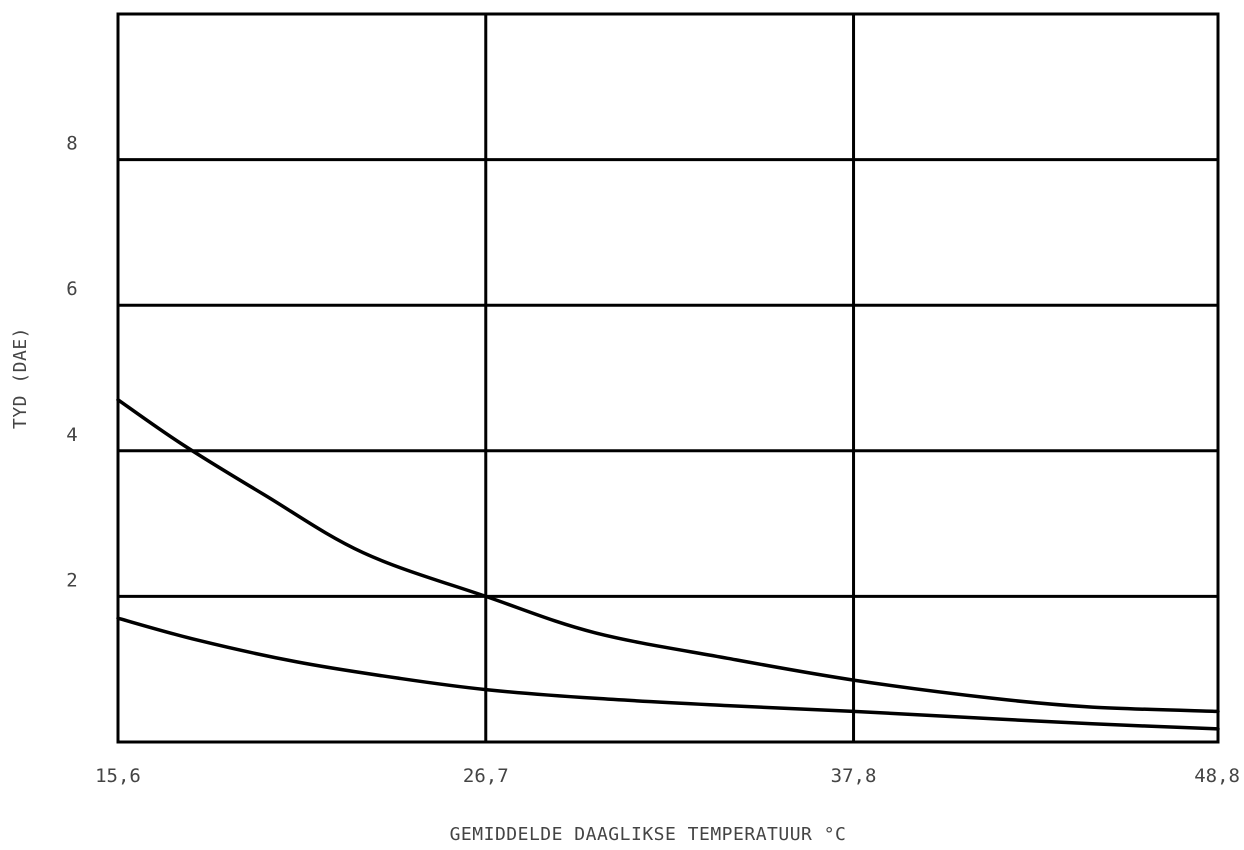  Describe the element at coordinates (71, 580) in the screenshot. I see `y-tick-label: 2` at that location.